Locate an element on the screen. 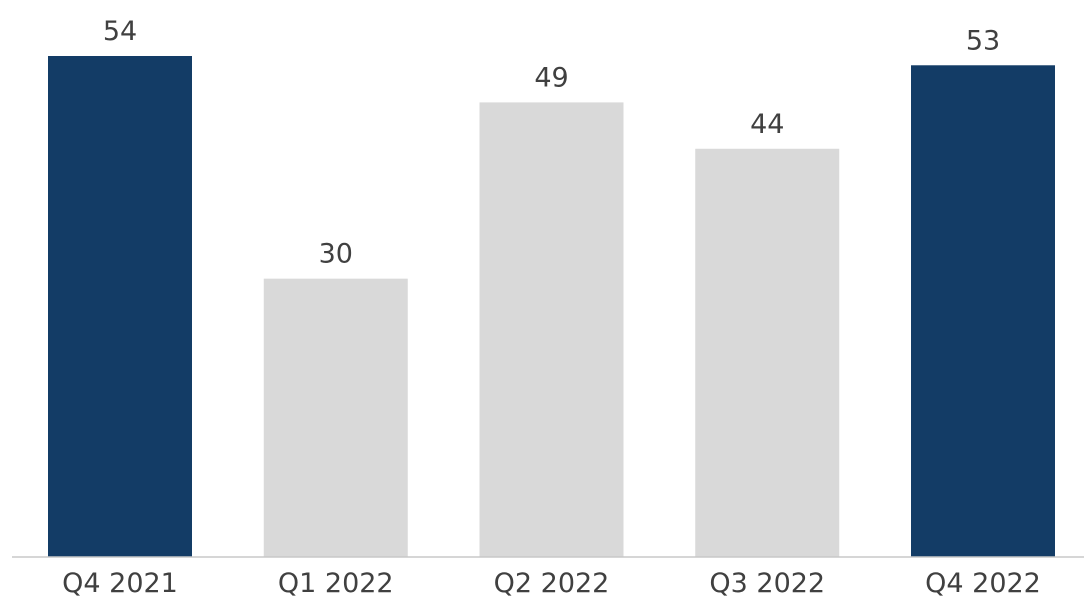 Image resolution: width=1084 pixels, height=611 pixels. bar-q2-2022 is located at coordinates (551, 329).